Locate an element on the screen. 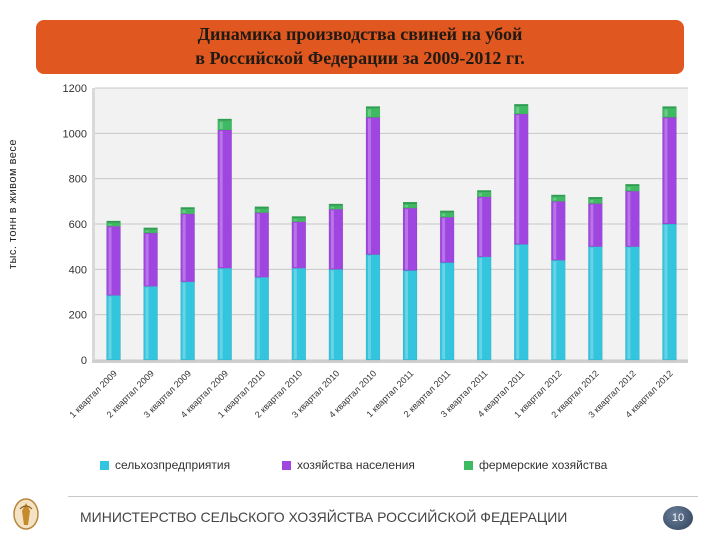  ministry-emblem-icon is located at coordinates (26, 514).